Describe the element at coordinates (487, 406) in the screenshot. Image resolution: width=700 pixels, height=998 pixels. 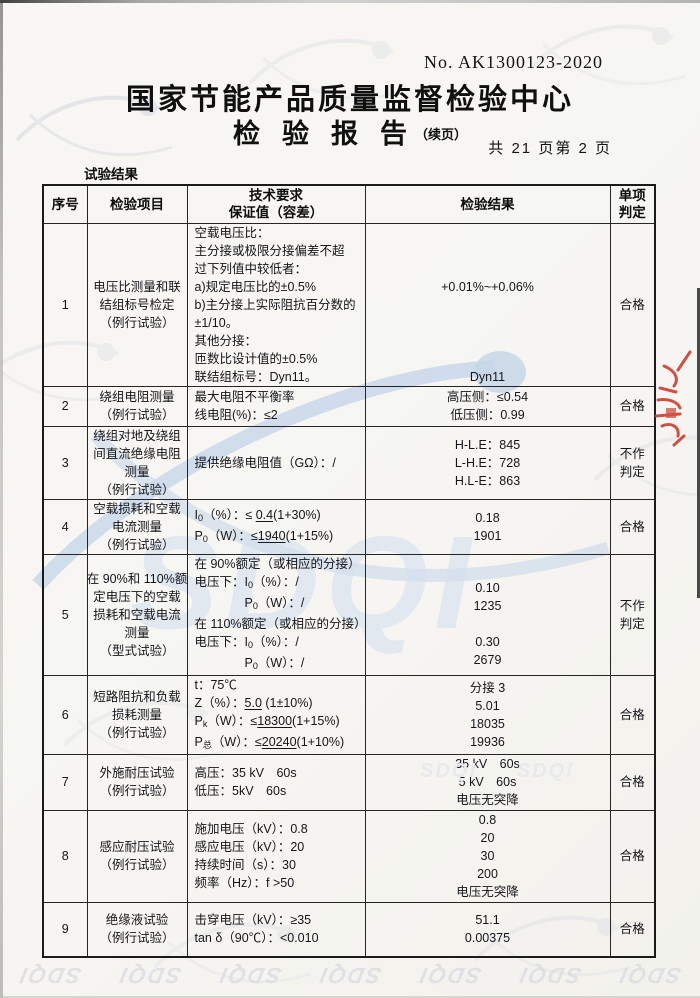
I see `result-cell: 高压侧：≤0.54 低压侧：0.99` at that location.